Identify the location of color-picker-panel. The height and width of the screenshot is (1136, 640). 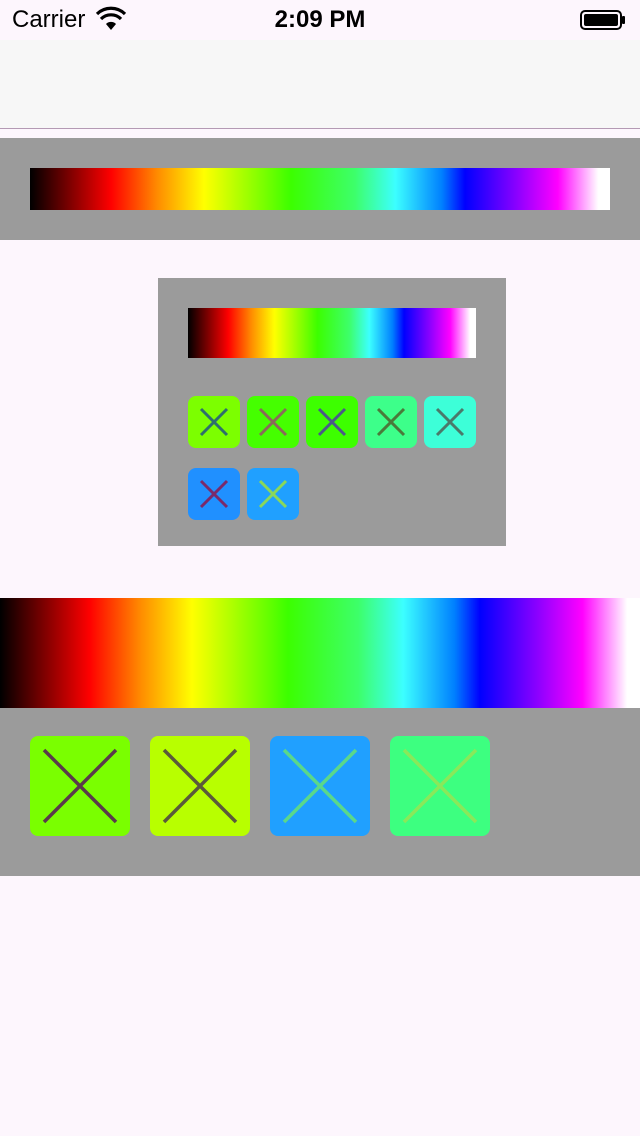
(332, 412).